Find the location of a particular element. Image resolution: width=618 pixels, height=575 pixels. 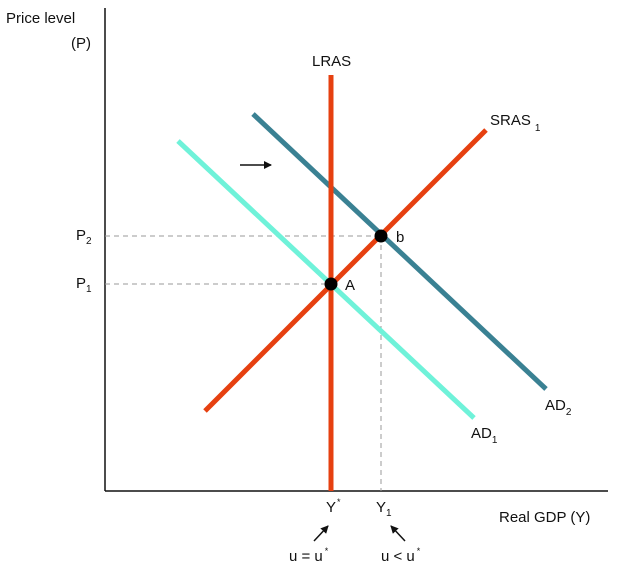

lras-label: LRAS is located at coordinates (331, 61).